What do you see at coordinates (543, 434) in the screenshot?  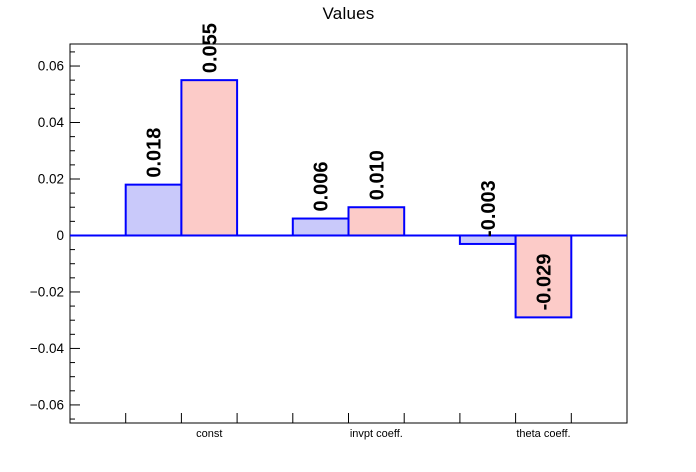 I see `x-axis-category-label-theta-coeff: theta coeff.` at bounding box center [543, 434].